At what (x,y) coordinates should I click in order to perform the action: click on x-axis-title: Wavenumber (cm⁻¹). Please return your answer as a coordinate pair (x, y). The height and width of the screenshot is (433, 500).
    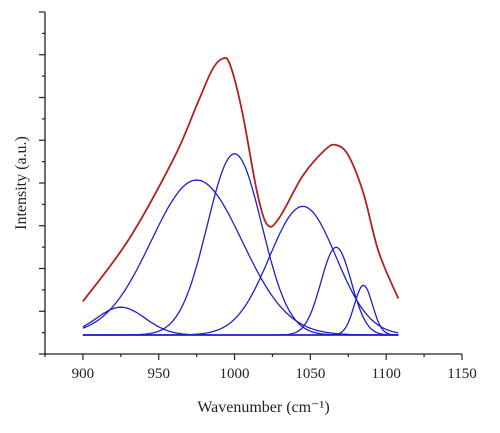
    Looking at the image, I should click on (263, 407).